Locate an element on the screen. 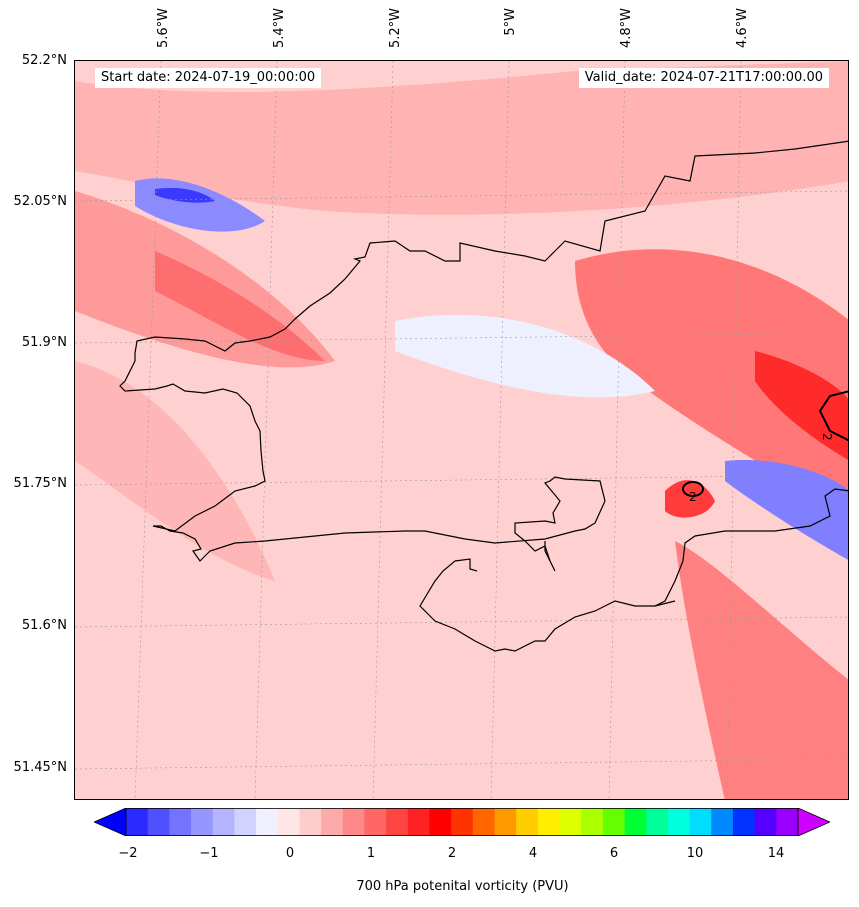 The image size is (859, 907). pv2-contour-vortex is located at coordinates (693, 489).